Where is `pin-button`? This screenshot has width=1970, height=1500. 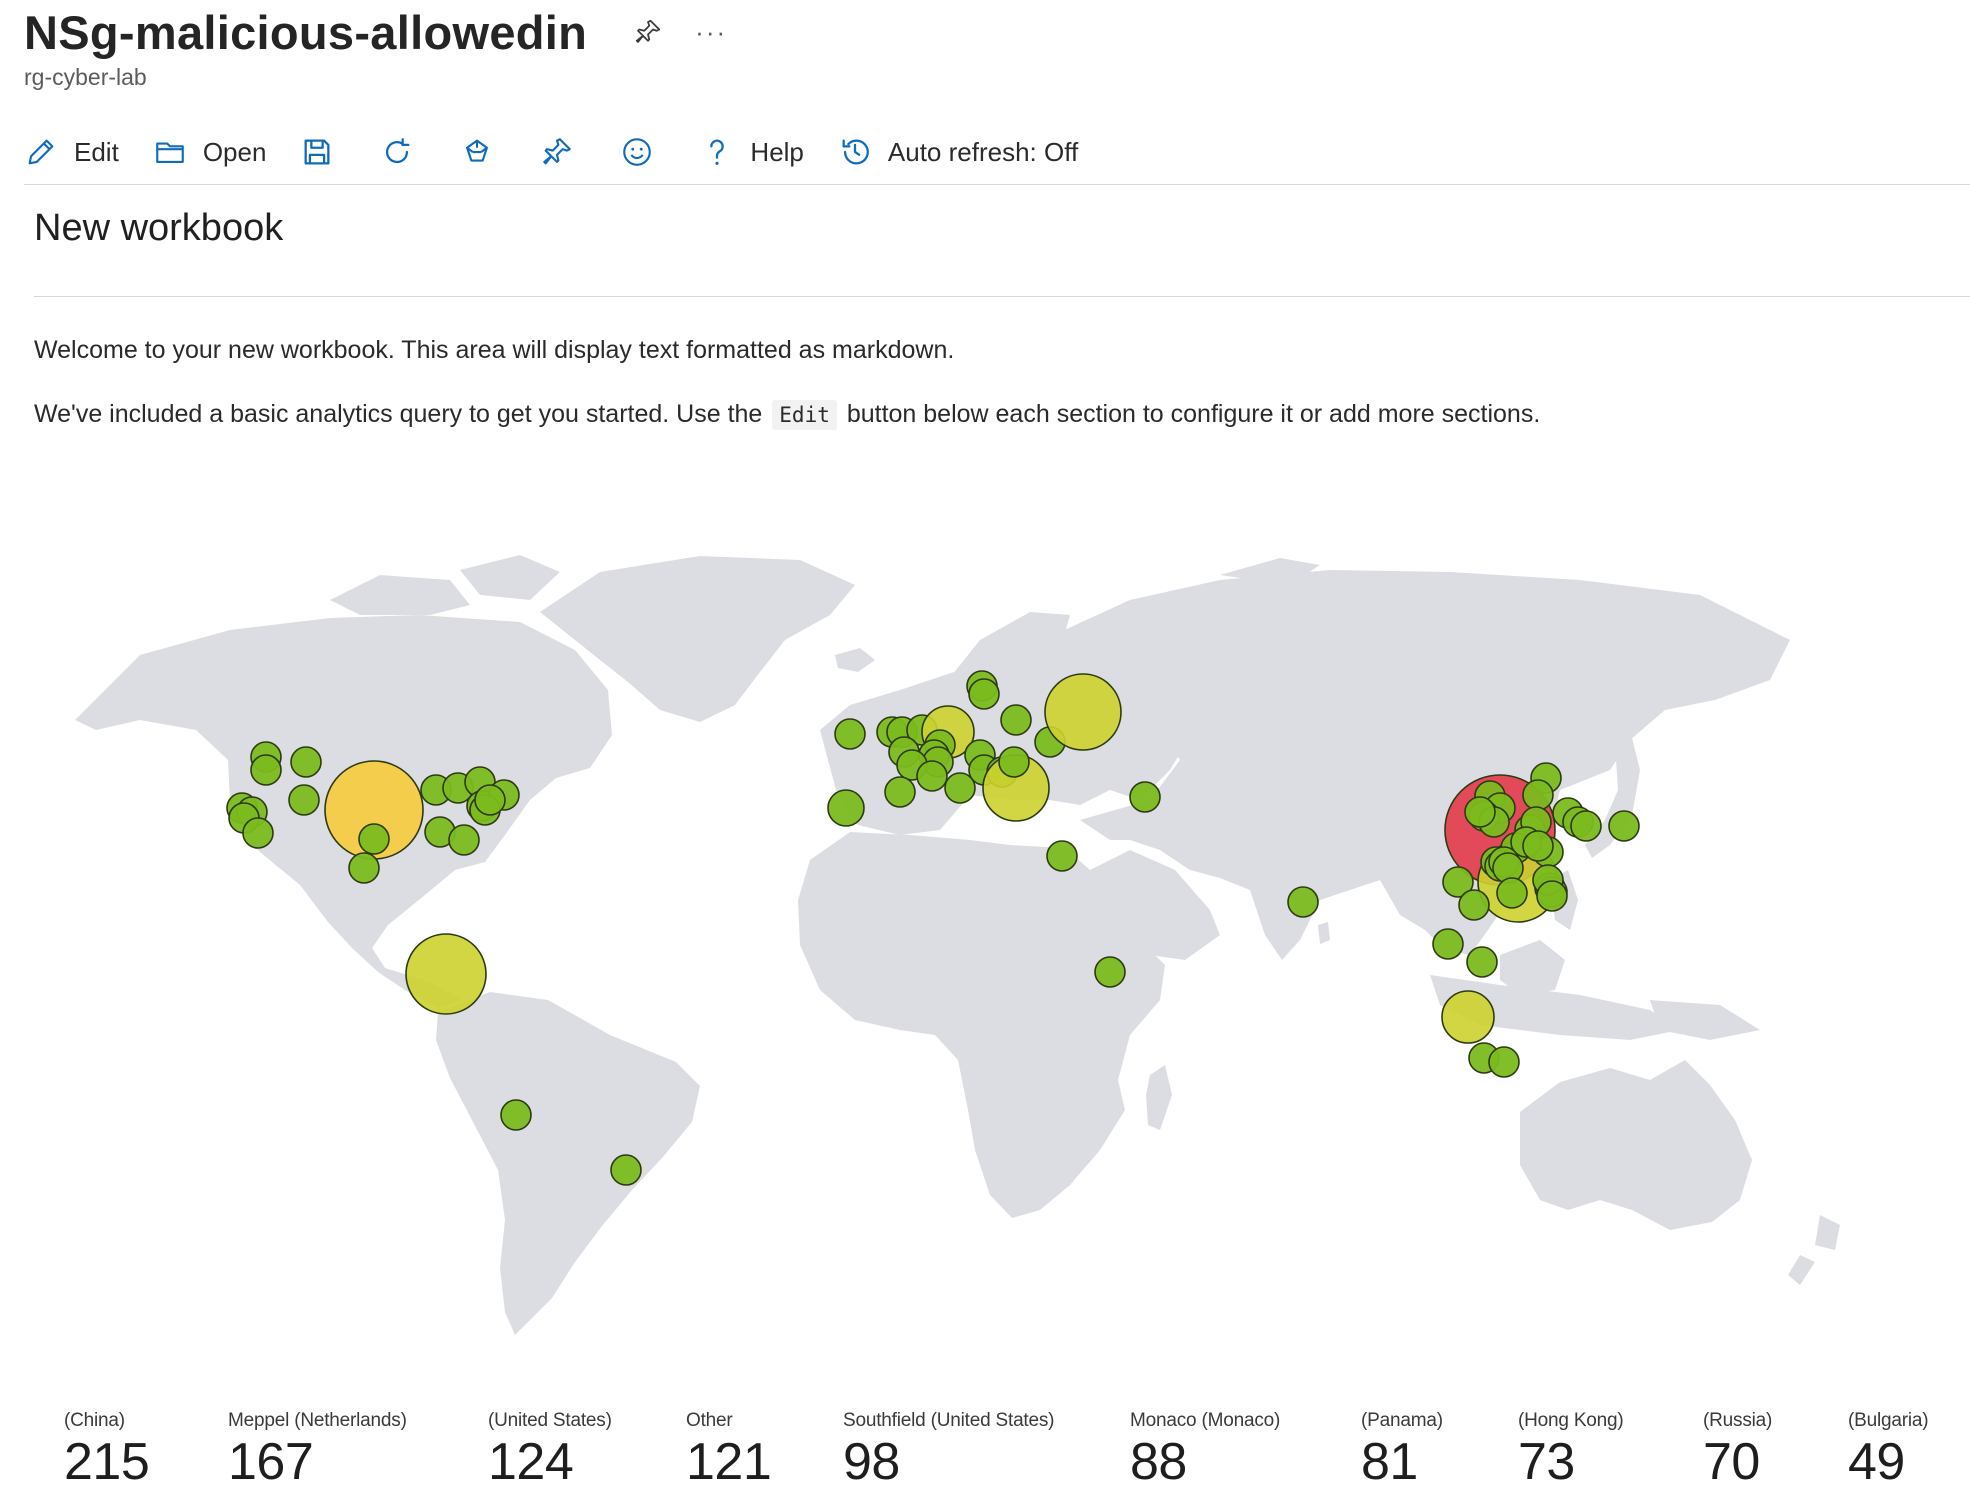
pin-button is located at coordinates (557, 152).